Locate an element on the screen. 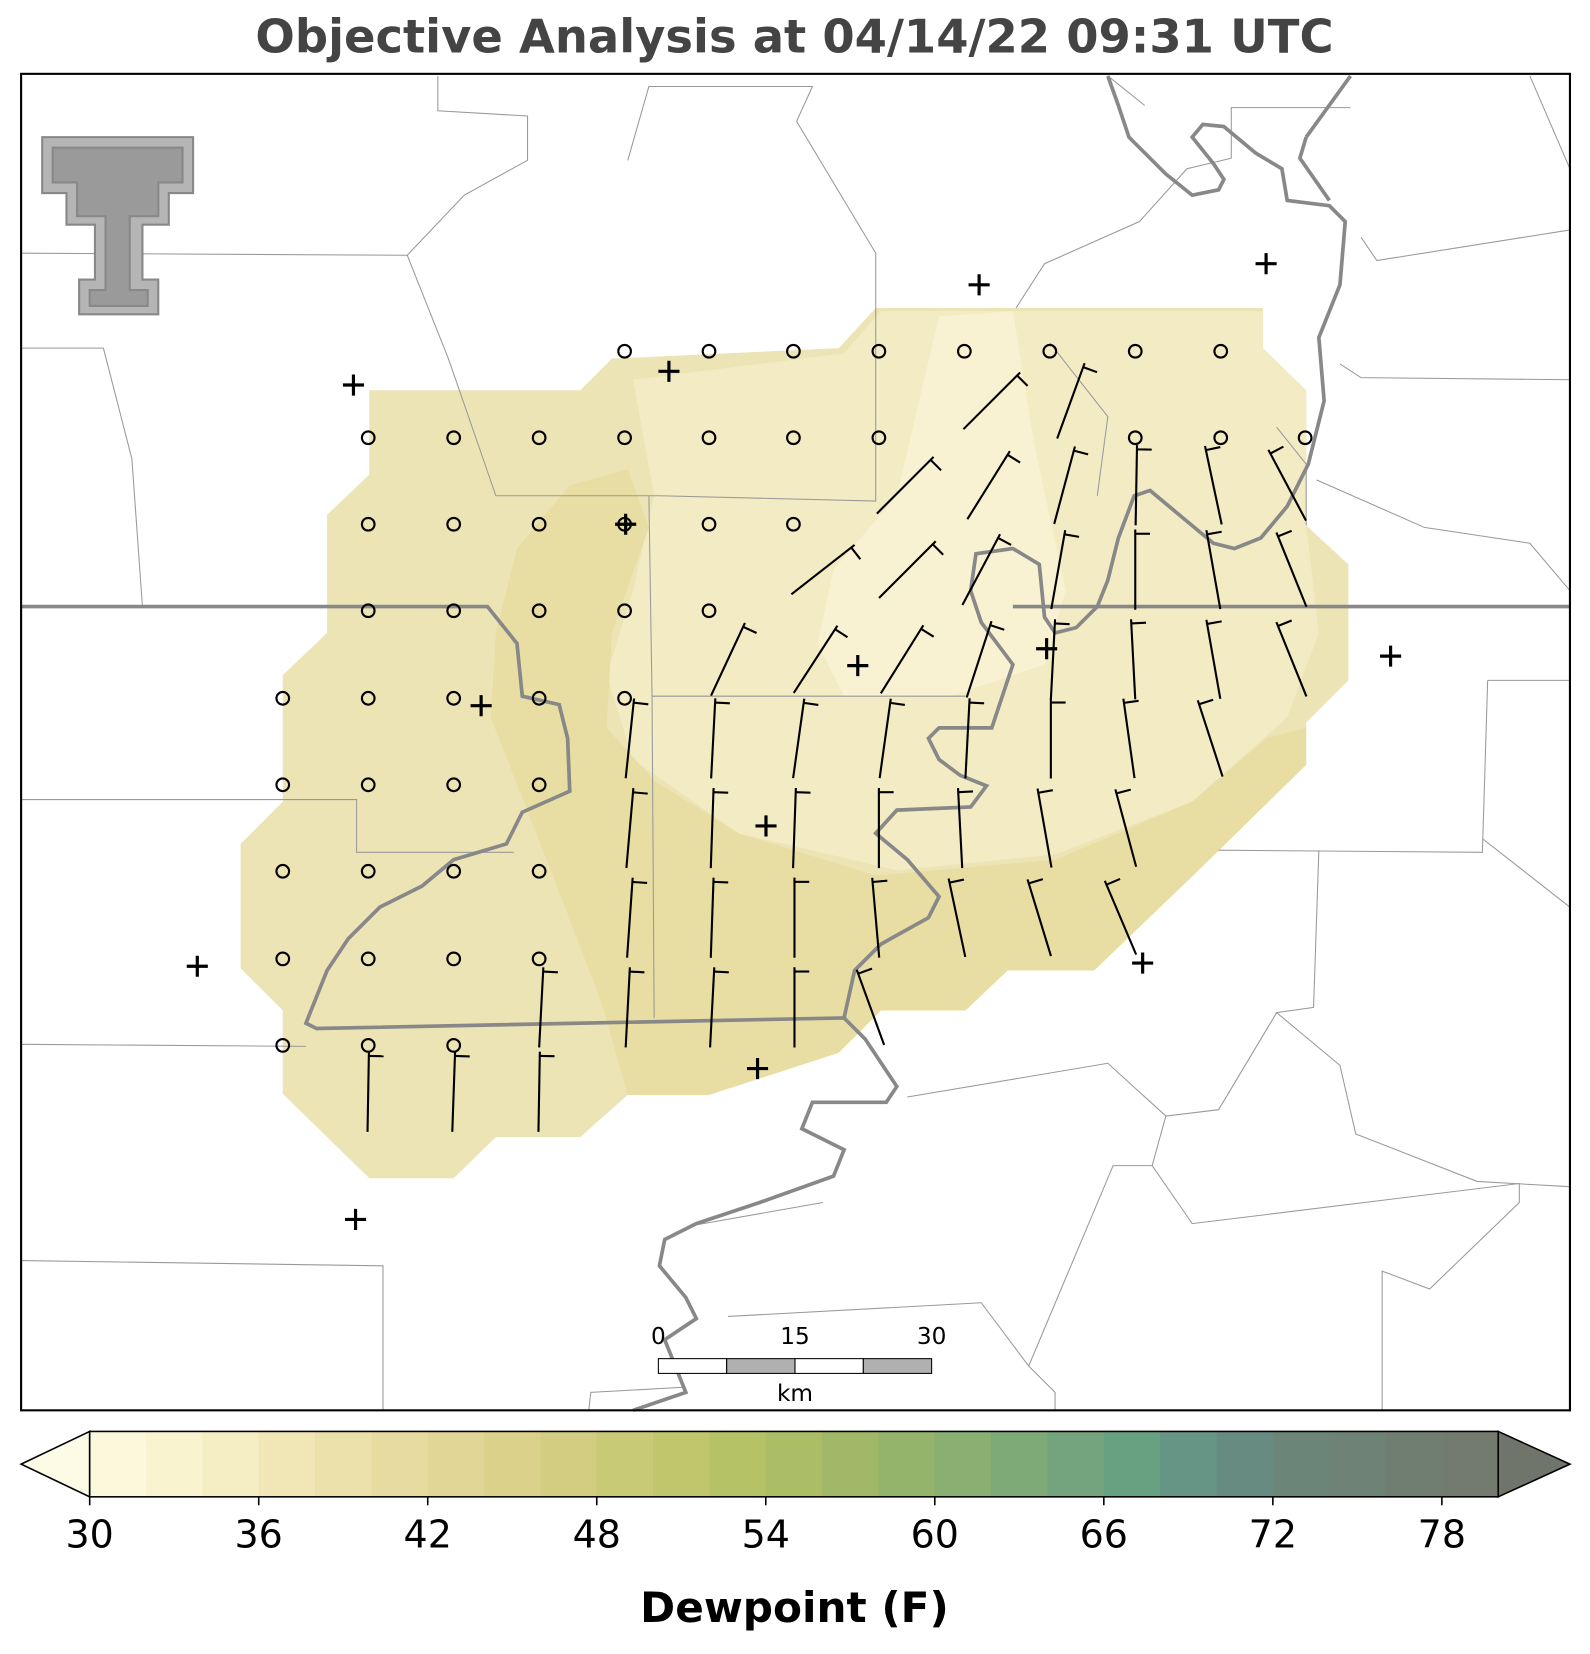  colorbar-tick-label: 78 is located at coordinates (1442, 1534).